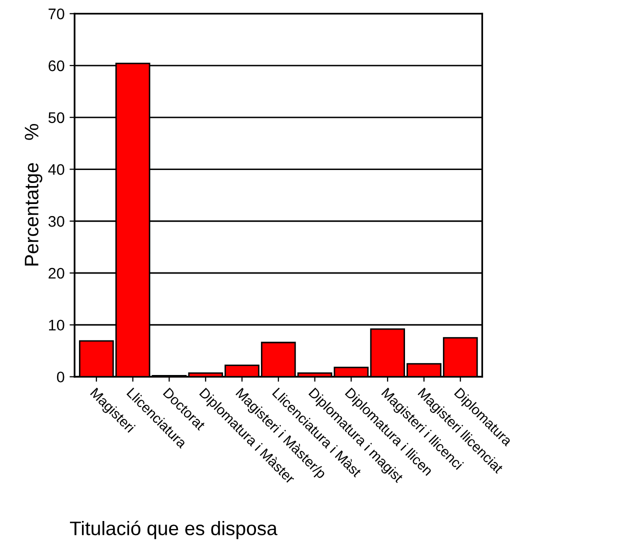 This screenshot has width=632, height=546. What do you see at coordinates (56, 66) in the screenshot?
I see `y-tick-label: 60` at bounding box center [56, 66].